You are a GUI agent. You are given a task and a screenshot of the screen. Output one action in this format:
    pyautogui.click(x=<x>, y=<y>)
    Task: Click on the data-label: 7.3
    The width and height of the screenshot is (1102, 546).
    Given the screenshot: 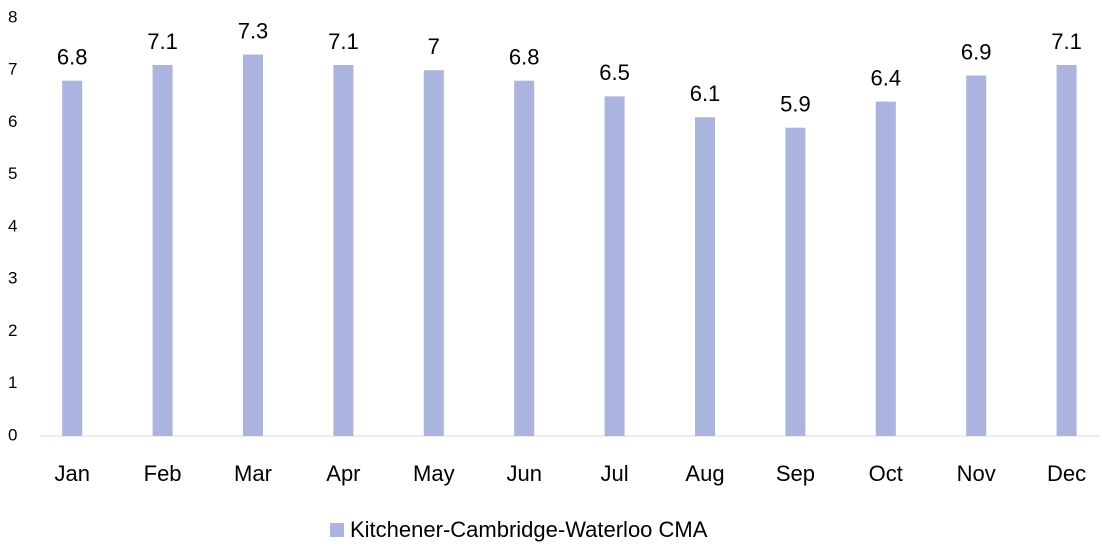 What is the action you would take?
    pyautogui.click(x=253, y=30)
    